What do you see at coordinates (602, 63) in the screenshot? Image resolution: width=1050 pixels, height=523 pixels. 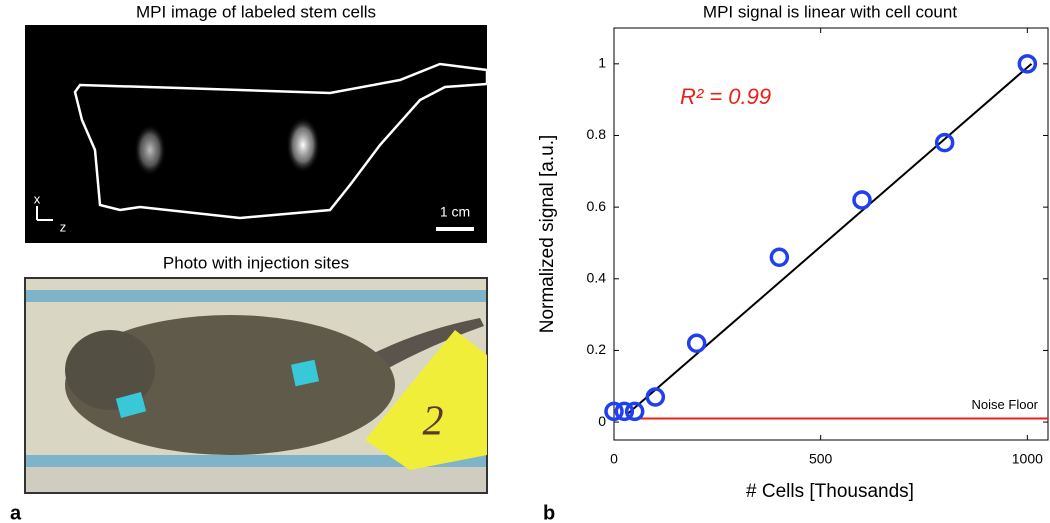 I see `y-tick-label: 1` at bounding box center [602, 63].